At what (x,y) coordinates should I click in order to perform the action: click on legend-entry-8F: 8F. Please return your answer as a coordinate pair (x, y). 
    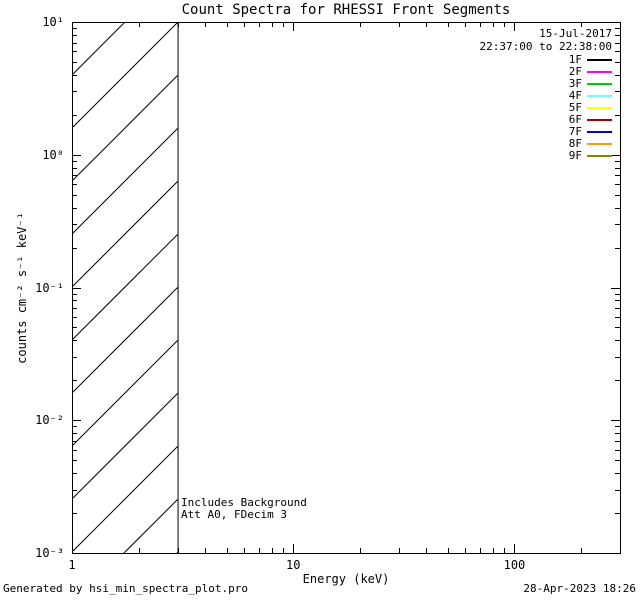
    Looking at the image, I should click on (590, 144).